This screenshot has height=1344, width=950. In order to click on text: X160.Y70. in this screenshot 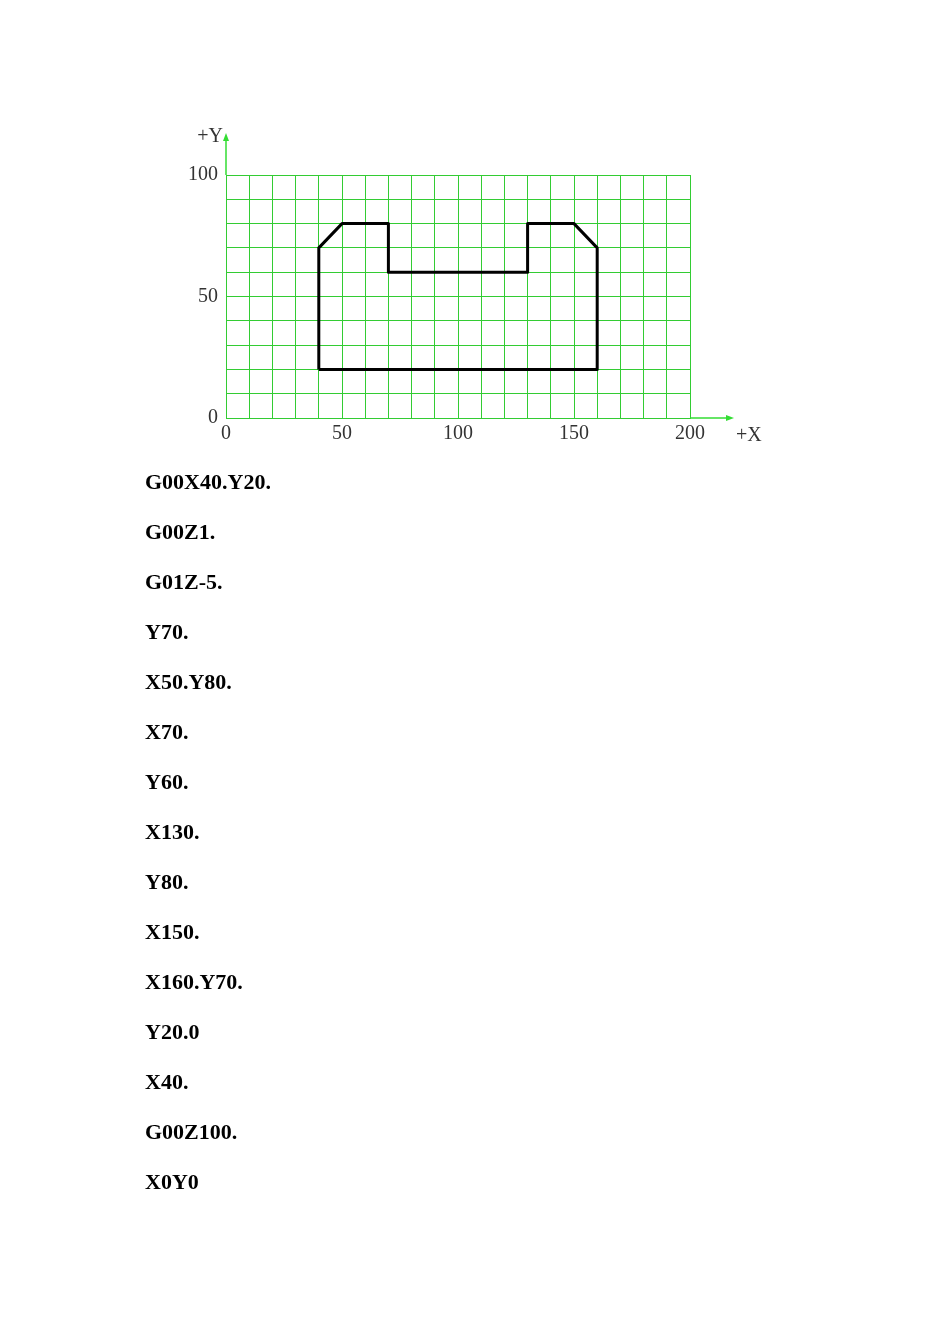, I will do `click(194, 982)`.